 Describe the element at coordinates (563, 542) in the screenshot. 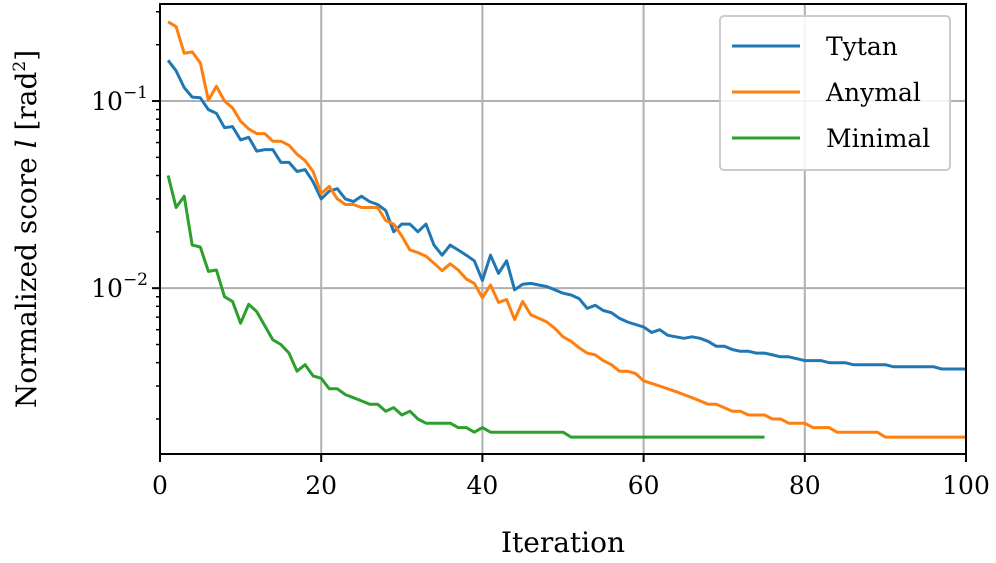

I see `x-axis-label: Iteration` at that location.